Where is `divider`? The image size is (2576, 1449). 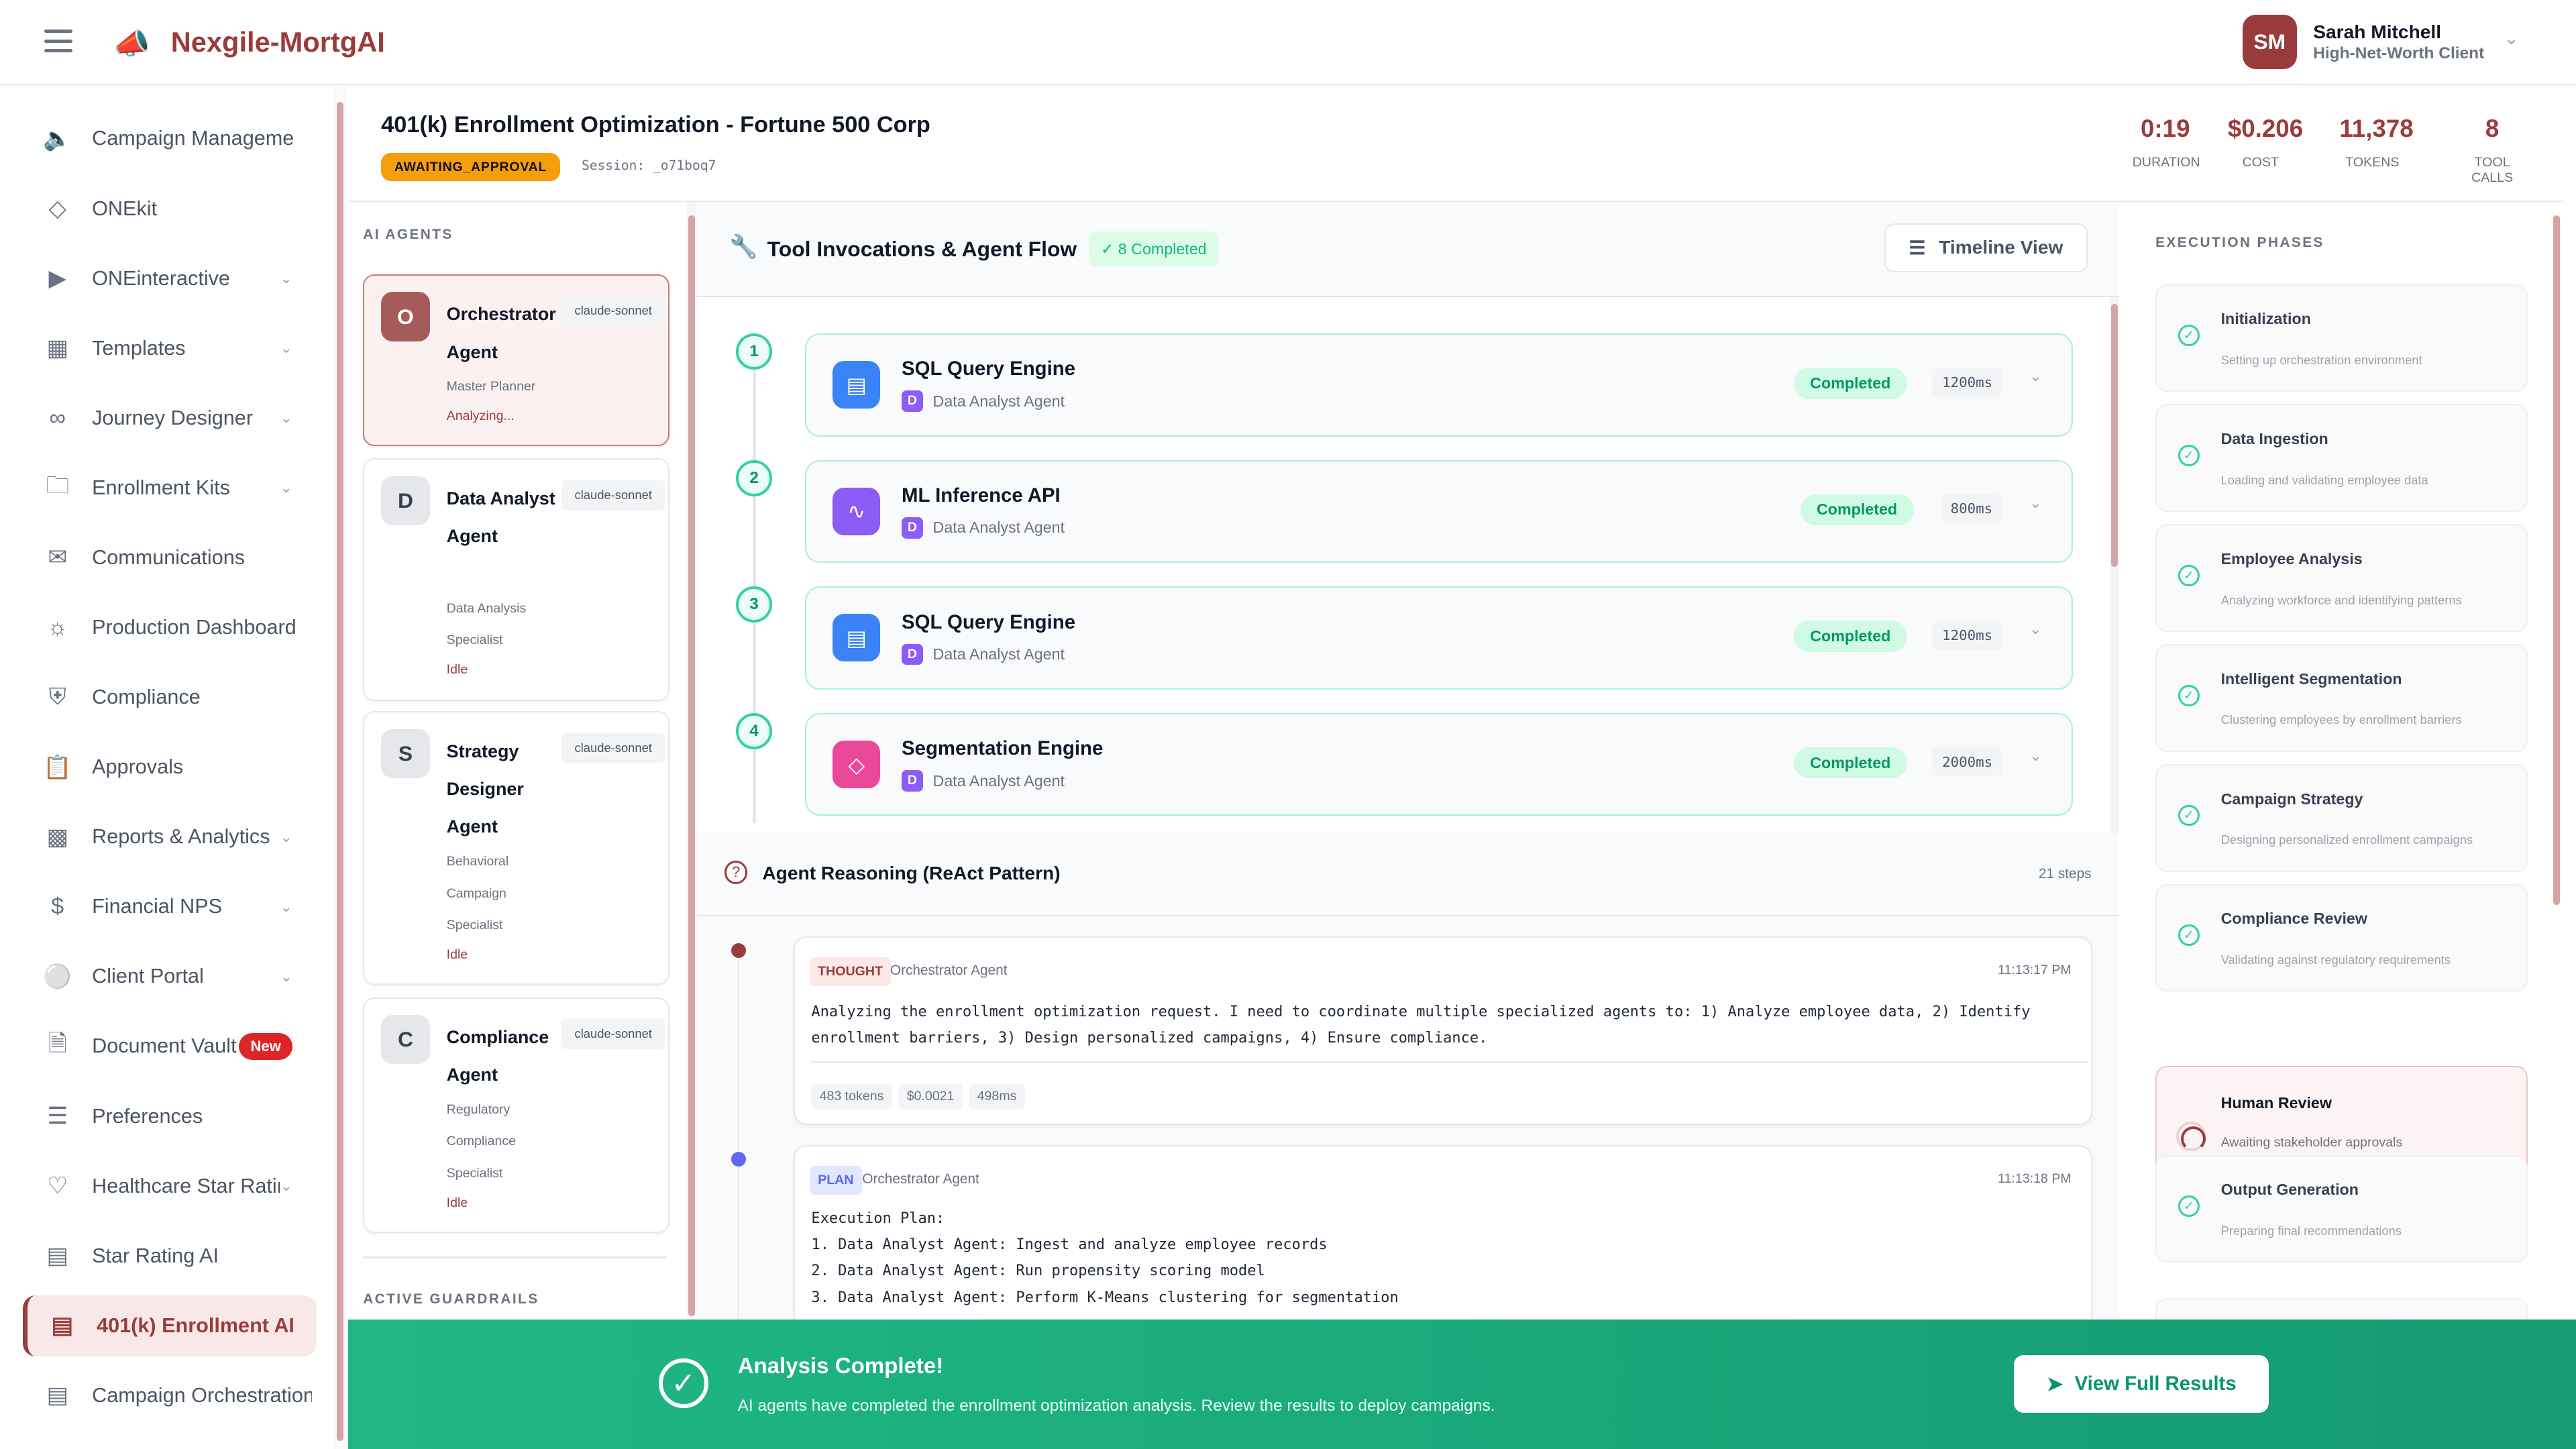 divider is located at coordinates (1455, 201).